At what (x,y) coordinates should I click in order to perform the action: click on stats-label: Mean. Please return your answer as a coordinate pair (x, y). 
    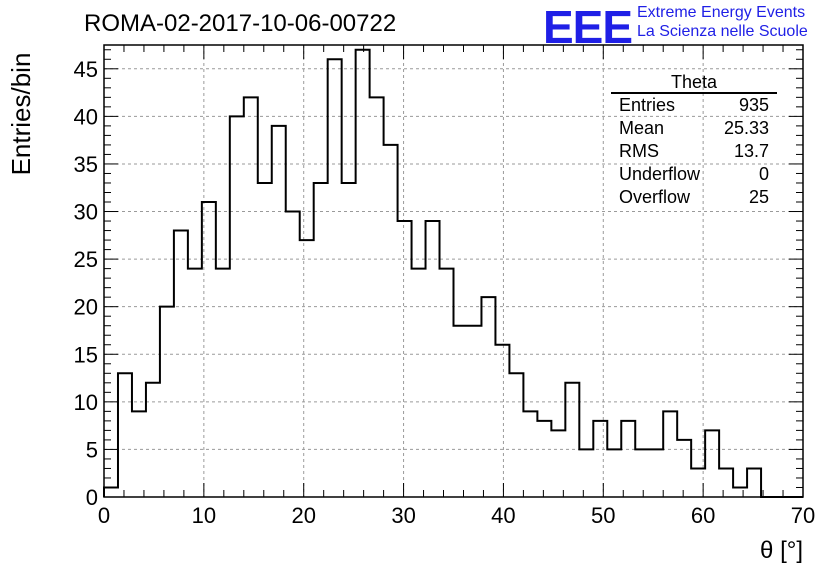
    Looking at the image, I should click on (642, 128).